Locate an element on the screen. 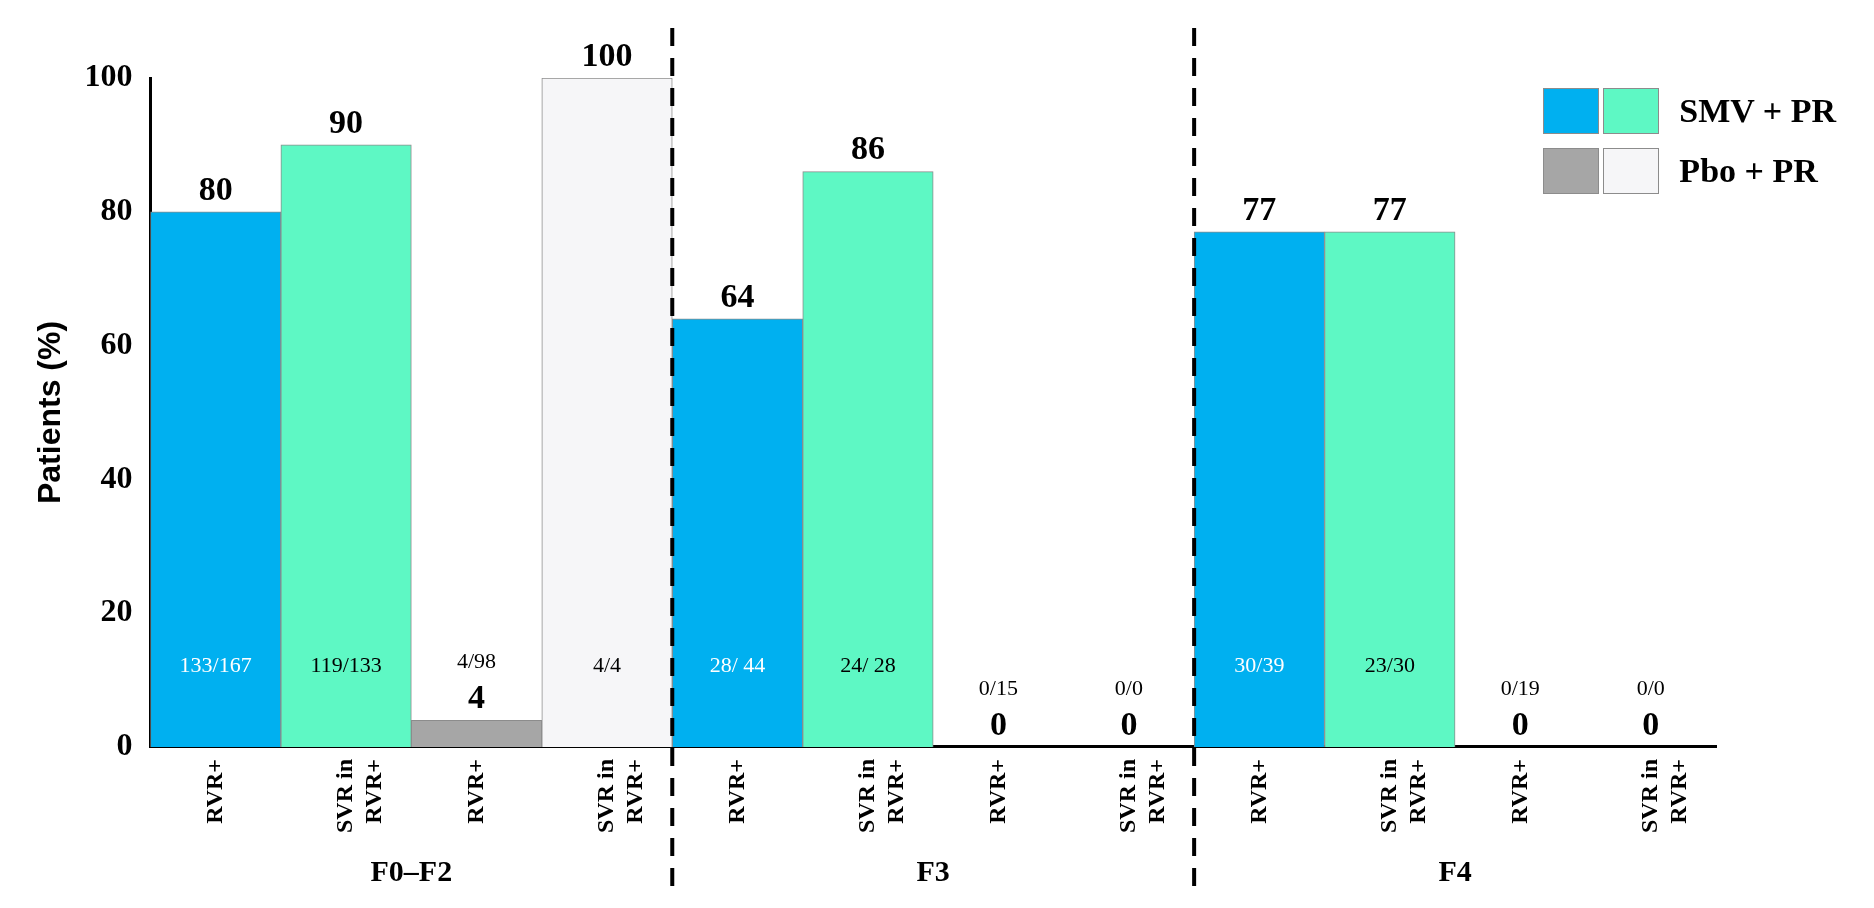  data-label: 64 is located at coordinates (737, 295).